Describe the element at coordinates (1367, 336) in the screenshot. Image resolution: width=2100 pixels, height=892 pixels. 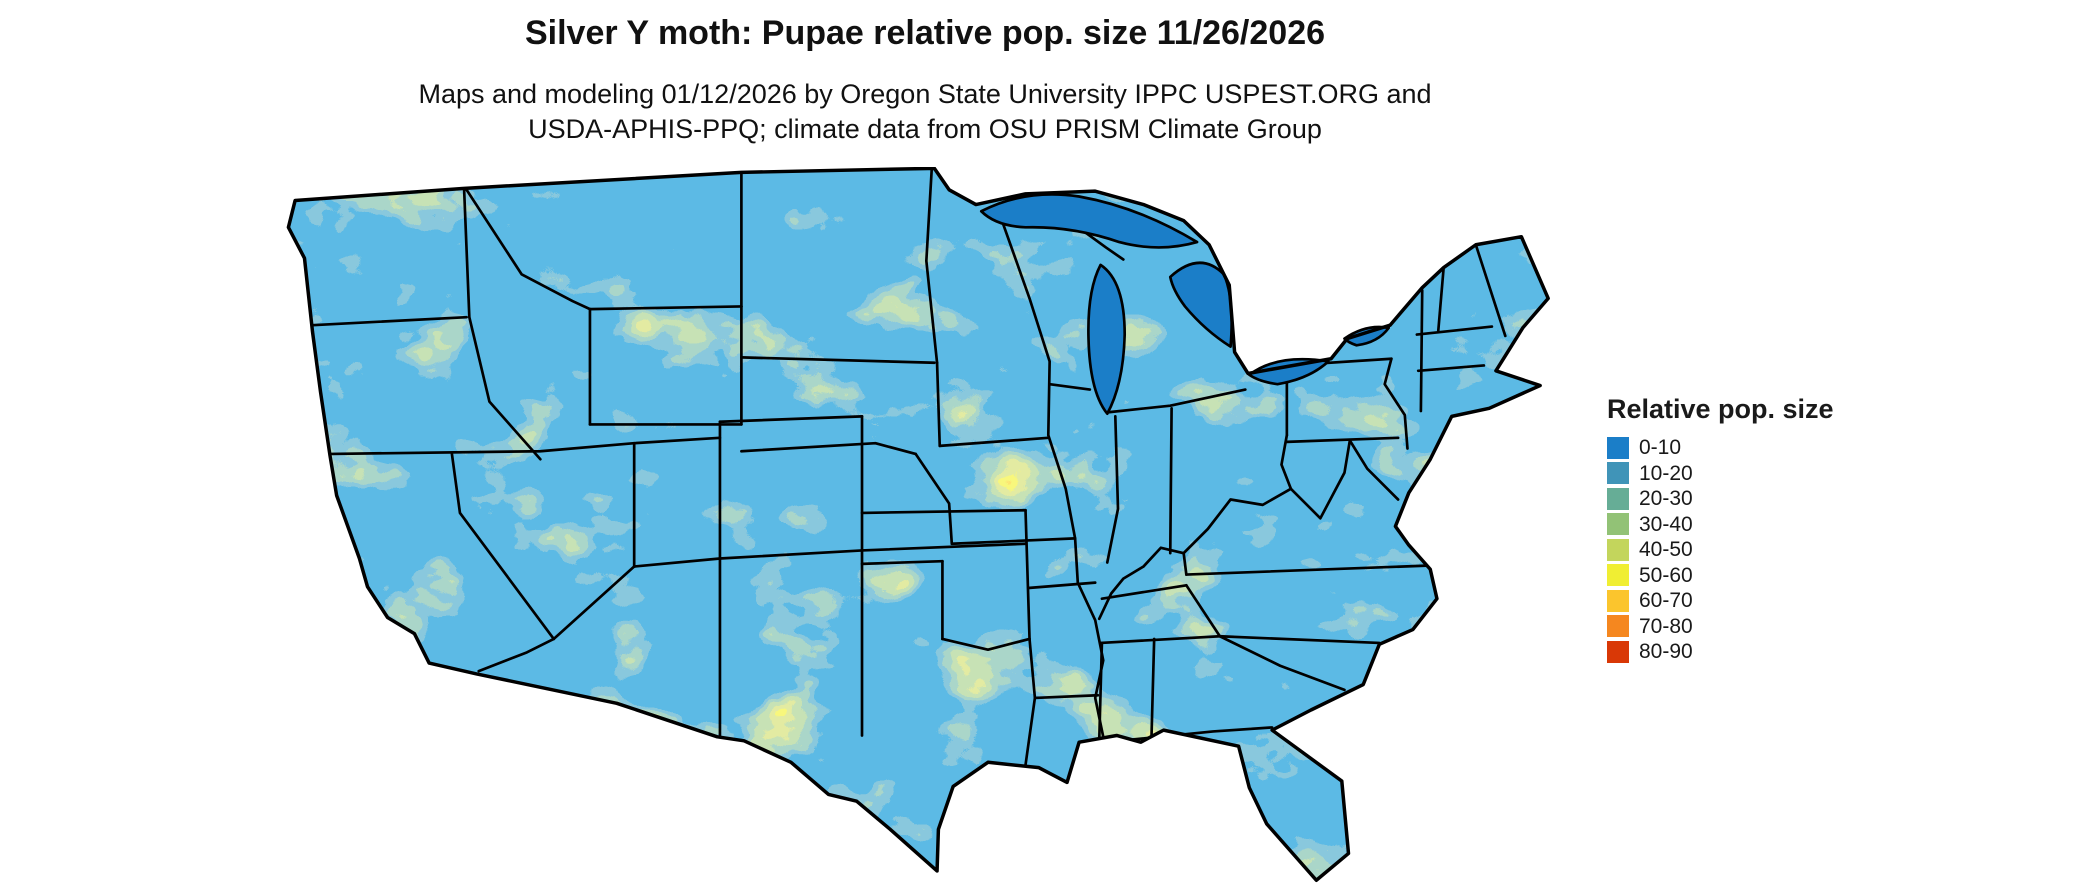
I see `lake-ontario` at that location.